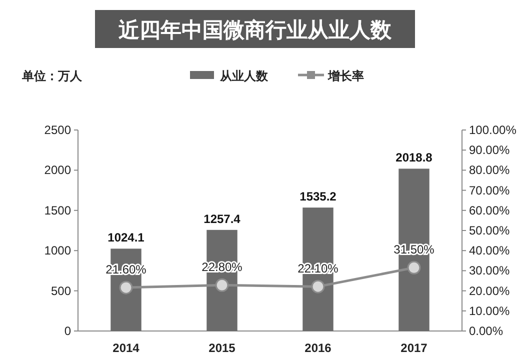 The width and height of the screenshot is (531, 359). What do you see at coordinates (489, 311) in the screenshot?
I see `y2-tick-label: 10.00%` at bounding box center [489, 311].